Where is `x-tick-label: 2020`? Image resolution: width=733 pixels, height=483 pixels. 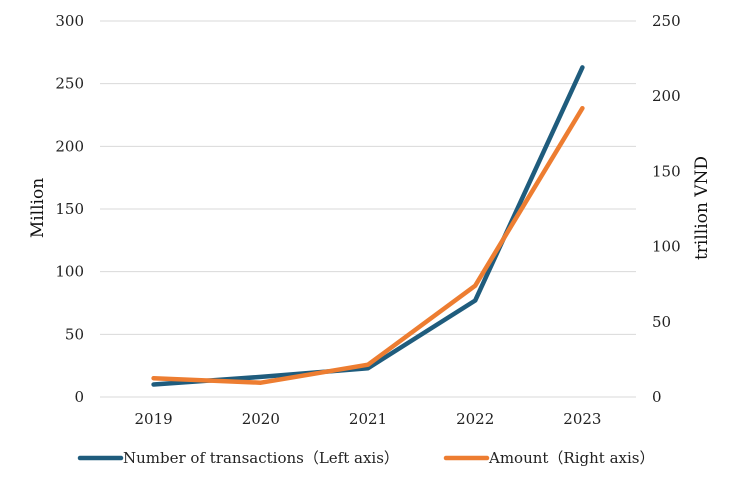 x-tick-label: 2020 is located at coordinates (261, 419).